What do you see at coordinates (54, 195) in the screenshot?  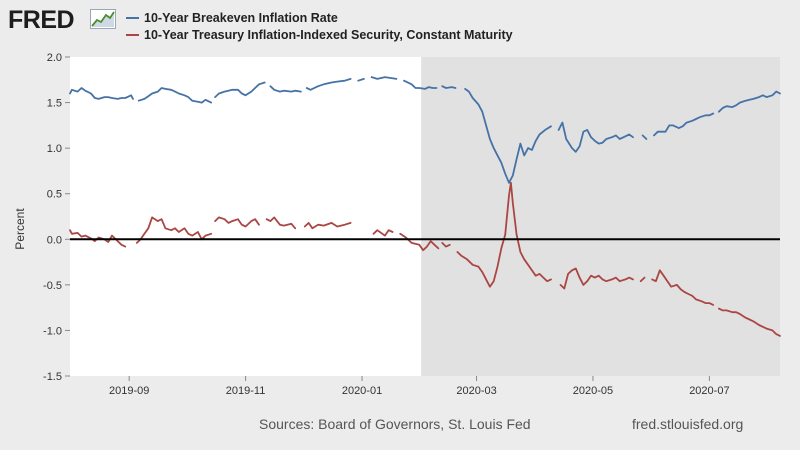 I see `y-tick-label: 0.5` at bounding box center [54, 195].